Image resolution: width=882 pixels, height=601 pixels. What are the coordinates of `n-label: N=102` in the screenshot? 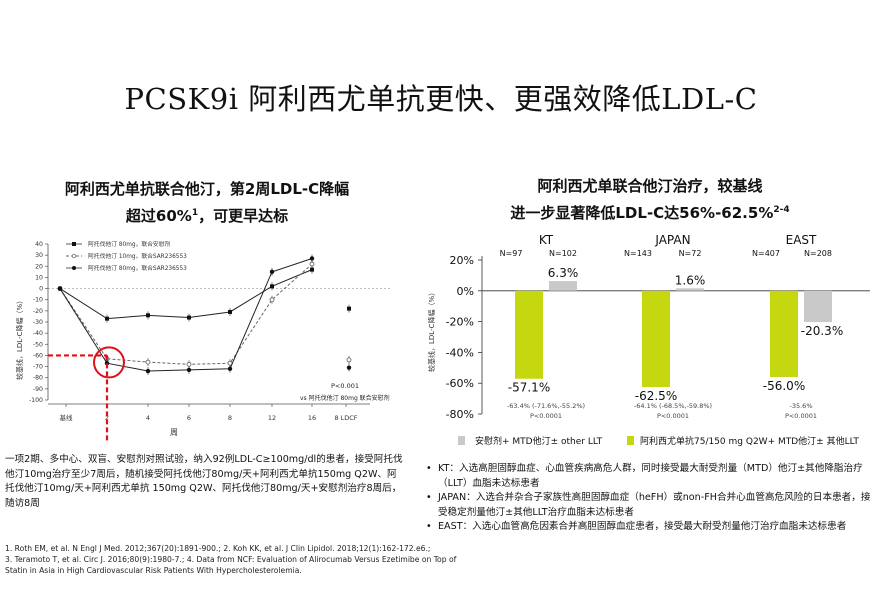 It's located at (563, 253).